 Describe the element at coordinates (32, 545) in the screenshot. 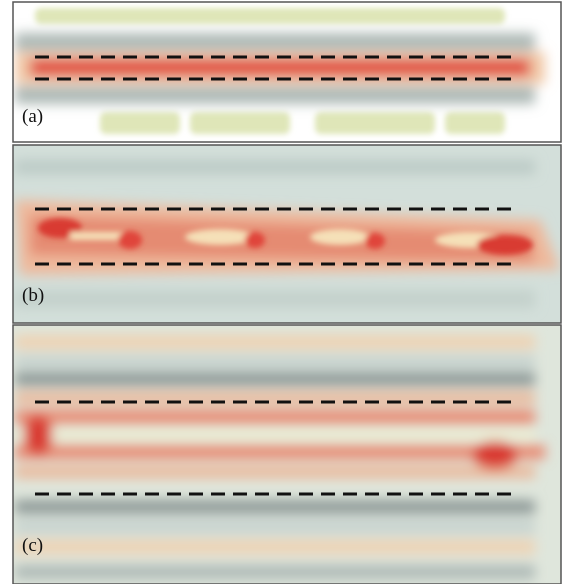

I see `panel-label: (c)` at that location.